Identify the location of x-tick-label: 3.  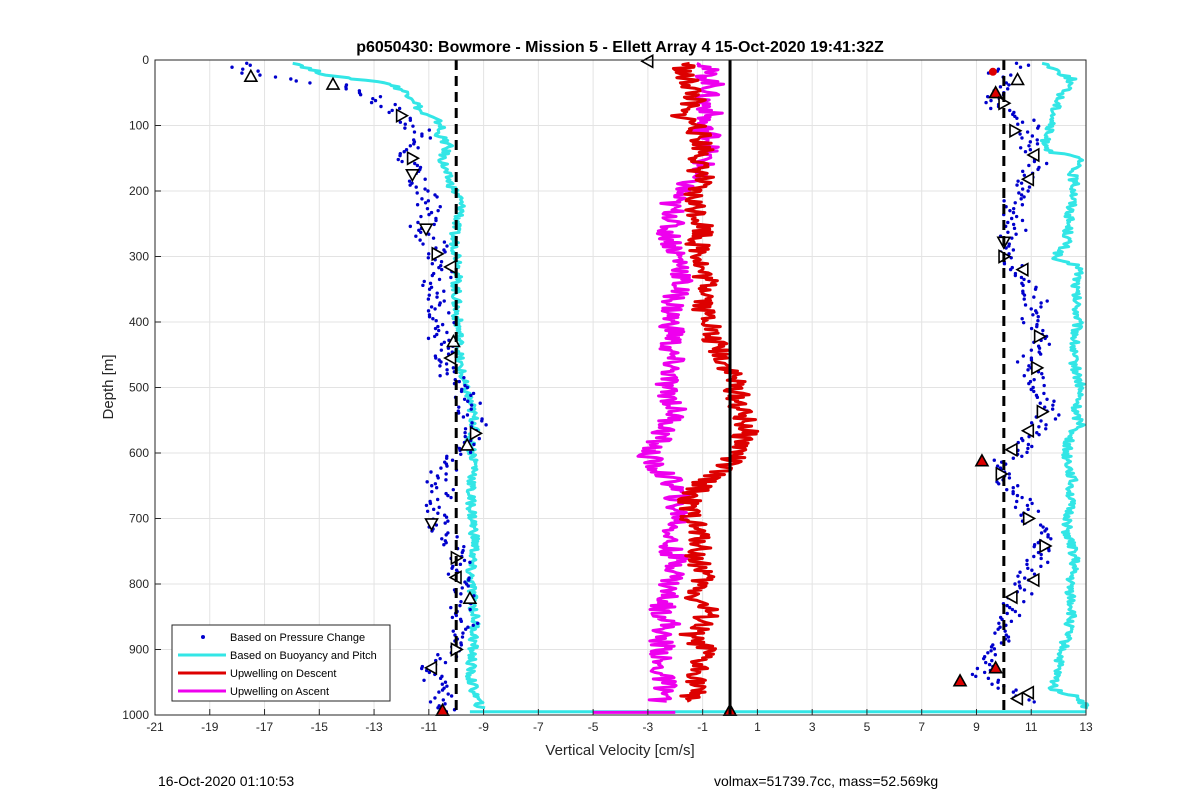
(812, 727).